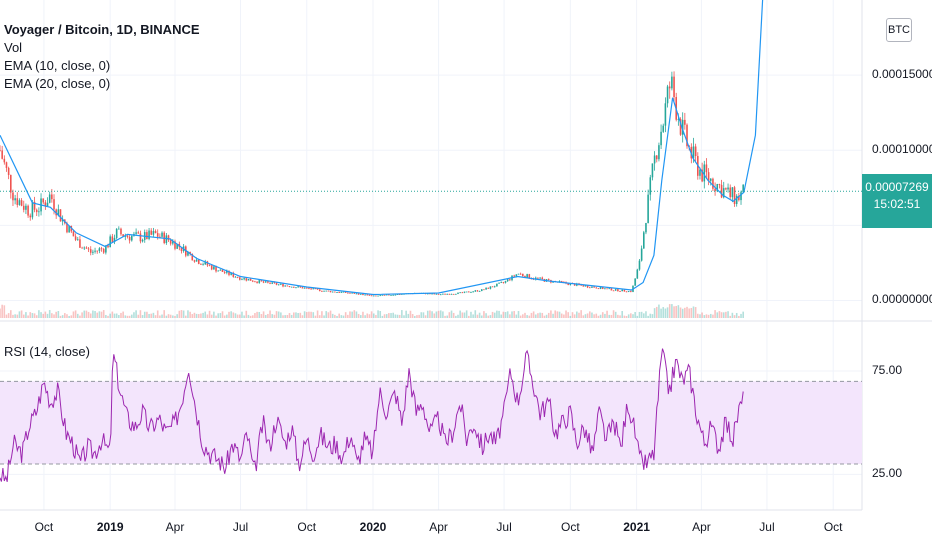 The height and width of the screenshot is (550, 932). I want to click on legend-ema-10: EMA (10, close, 0), so click(57, 65).